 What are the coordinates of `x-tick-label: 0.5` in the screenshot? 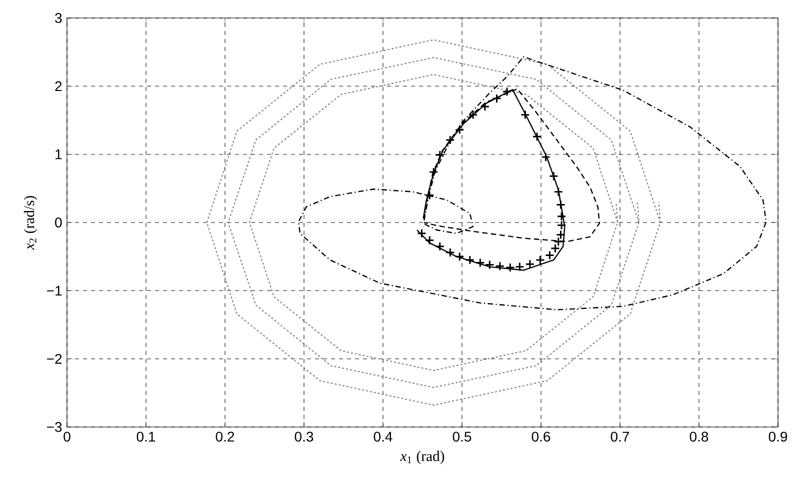 It's located at (462, 437).